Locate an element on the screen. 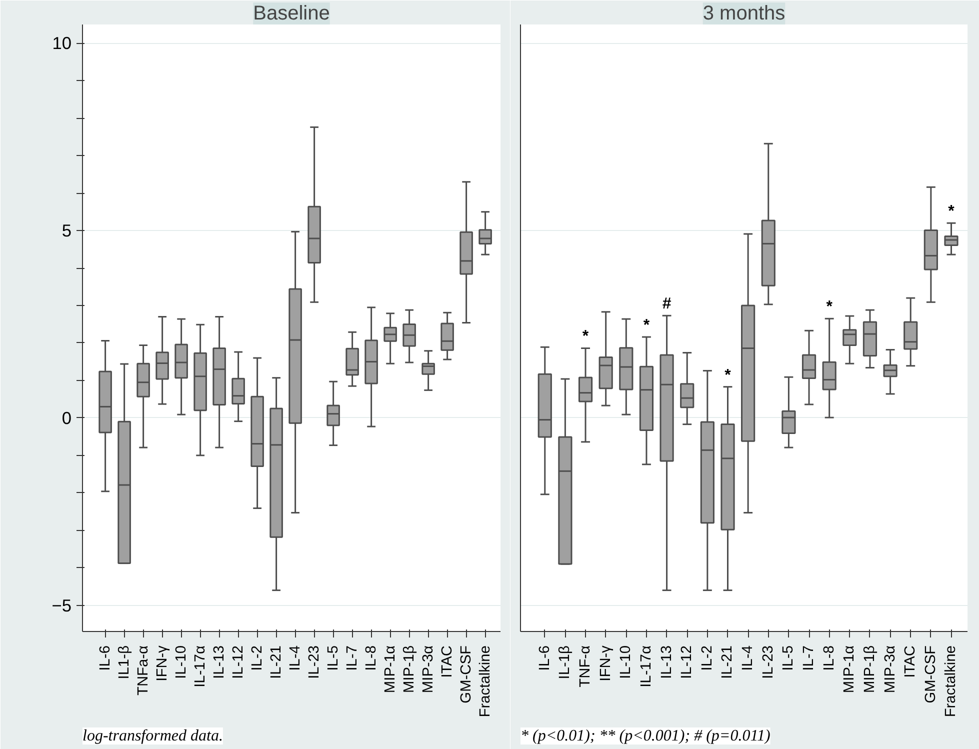 This screenshot has width=979, height=749. x-tick-label: TNFa-α is located at coordinates (143, 670).